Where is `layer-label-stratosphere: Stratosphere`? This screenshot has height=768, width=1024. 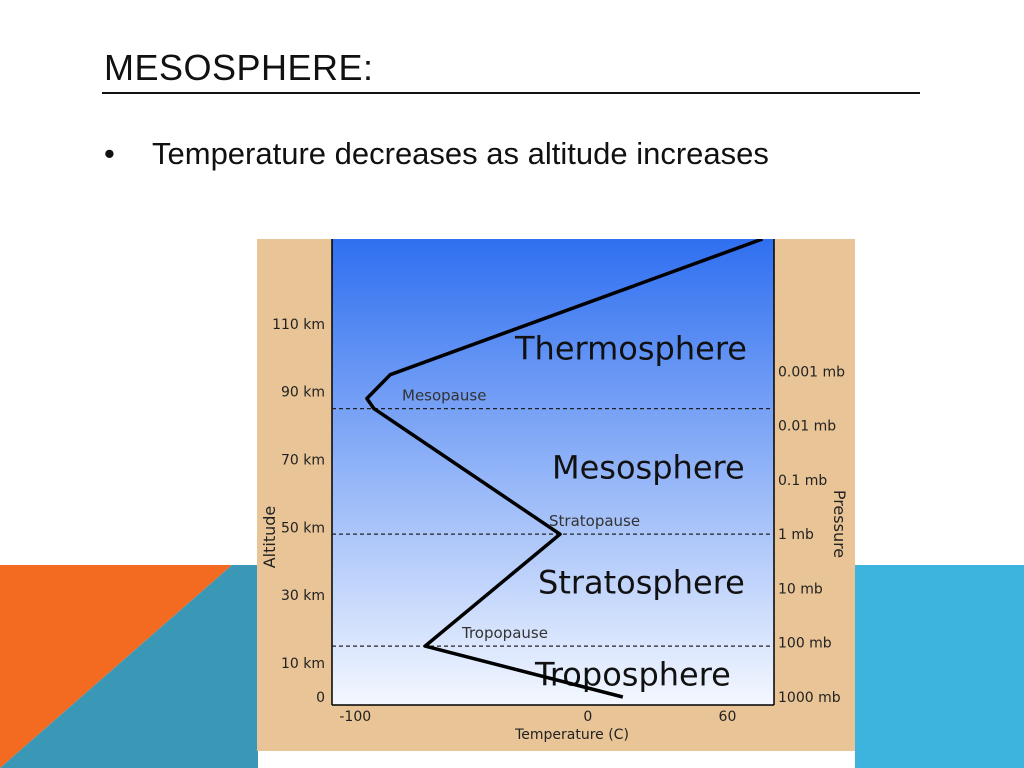 layer-label-stratosphere: Stratosphere is located at coordinates (641, 583).